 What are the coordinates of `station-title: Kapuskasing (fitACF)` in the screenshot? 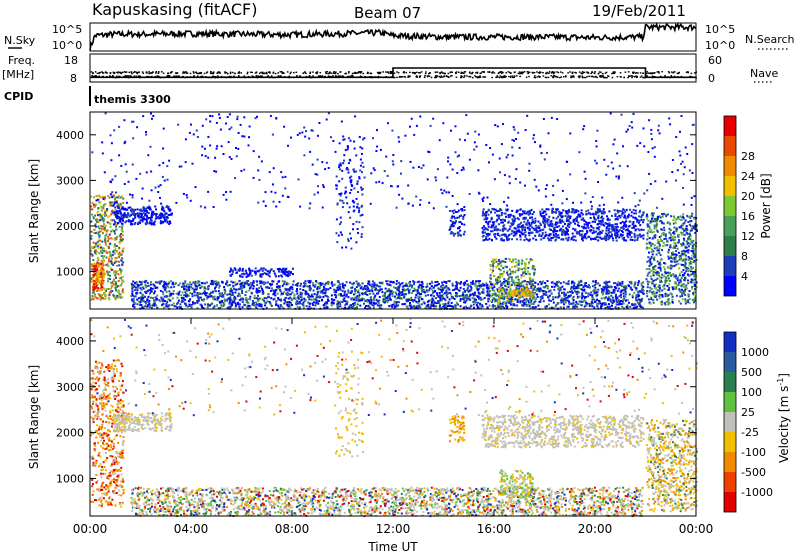 It's located at (174, 9).